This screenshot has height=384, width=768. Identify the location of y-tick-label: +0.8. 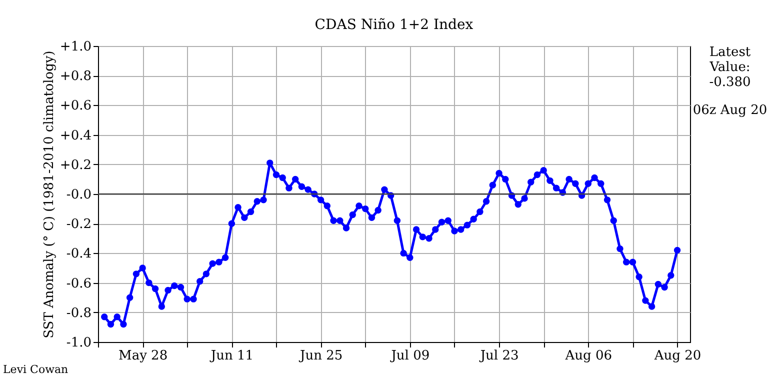
(76, 76).